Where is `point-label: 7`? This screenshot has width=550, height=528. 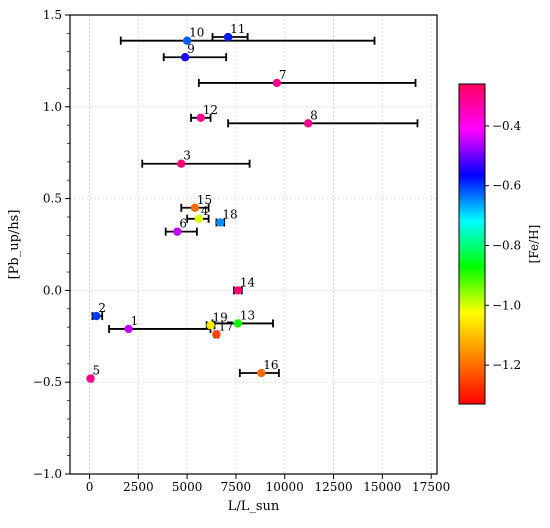 point-label: 7 is located at coordinates (283, 75).